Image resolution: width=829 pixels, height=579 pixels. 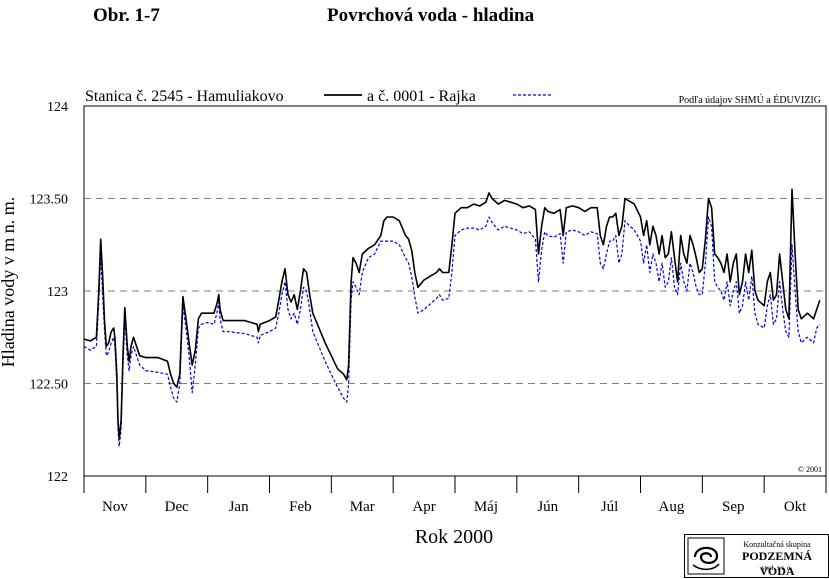 What do you see at coordinates (177, 507) in the screenshot?
I see `x-tick-label: Dec` at bounding box center [177, 507].